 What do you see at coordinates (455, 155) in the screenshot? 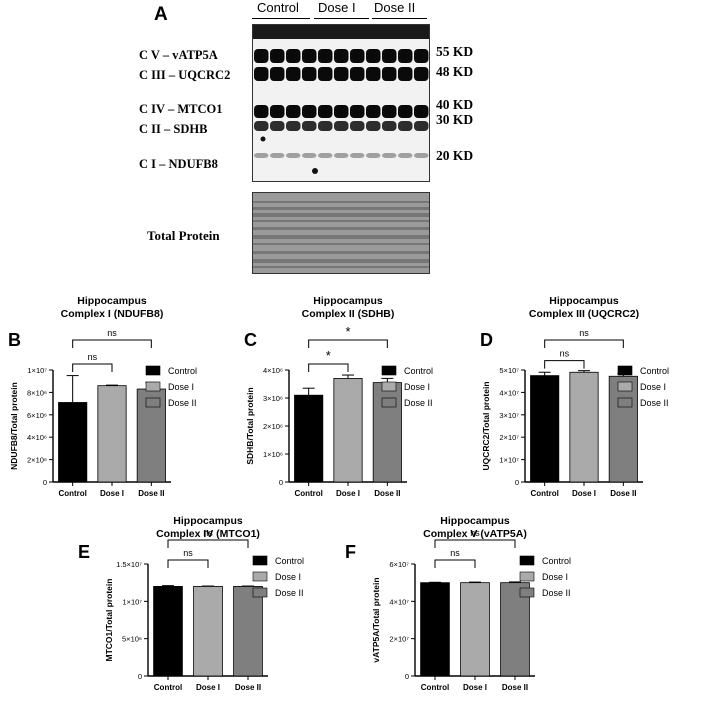
I see `kd-label-20: 20 KD` at bounding box center [455, 155].